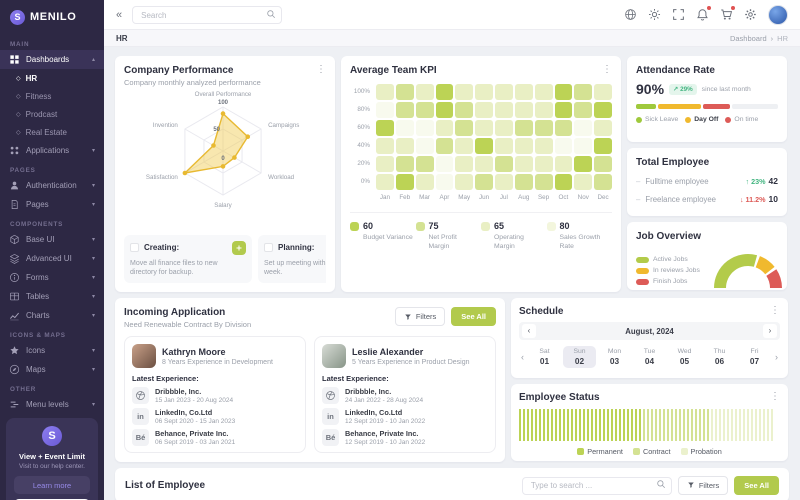  What do you see at coordinates (27, 78) in the screenshot?
I see `sidebar-subitem-hr: ◇ HR` at bounding box center [27, 78].